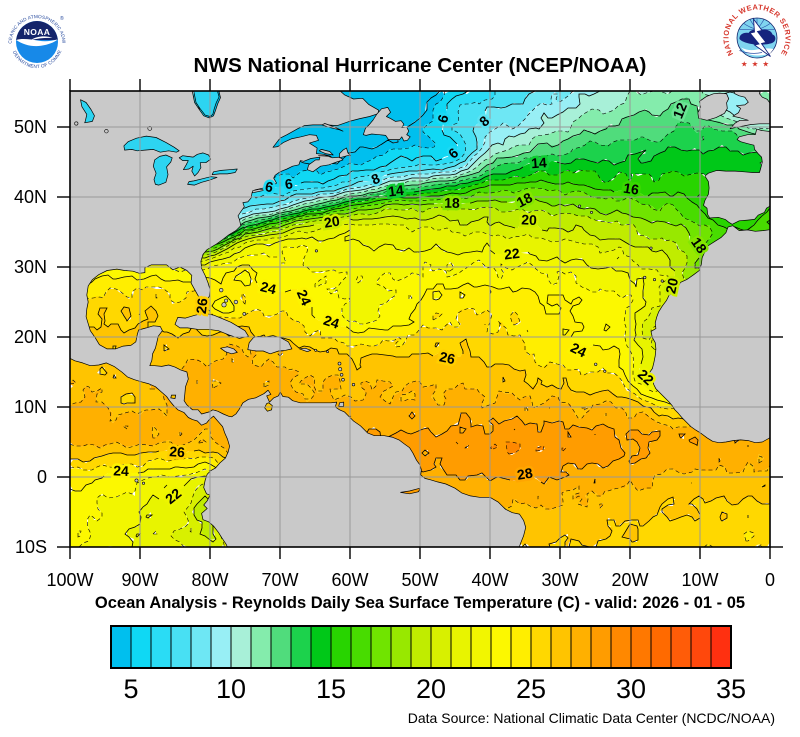 The height and width of the screenshot is (737, 800). I want to click on svg-text: 20N, so click(30, 337).